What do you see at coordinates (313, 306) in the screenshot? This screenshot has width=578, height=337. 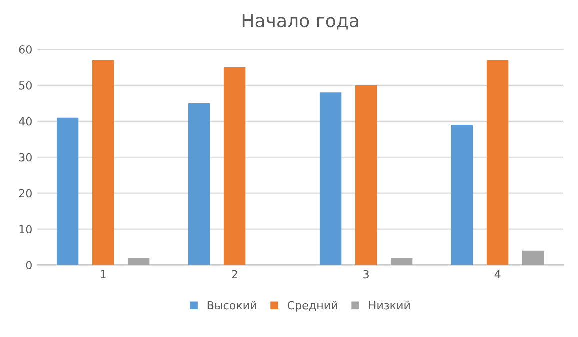 I see `legend-label: Средний` at bounding box center [313, 306].